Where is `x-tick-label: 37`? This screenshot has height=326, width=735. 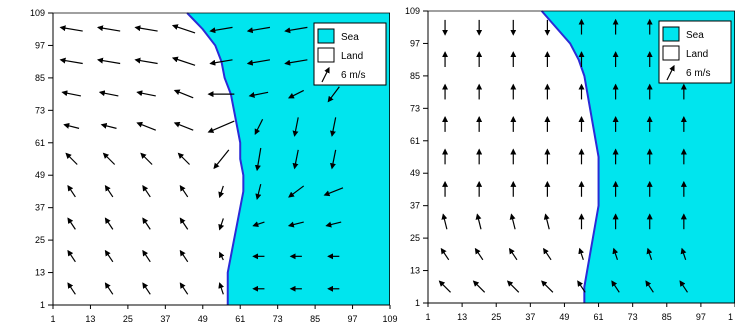 x-tick-label: 37 is located at coordinates (165, 319).